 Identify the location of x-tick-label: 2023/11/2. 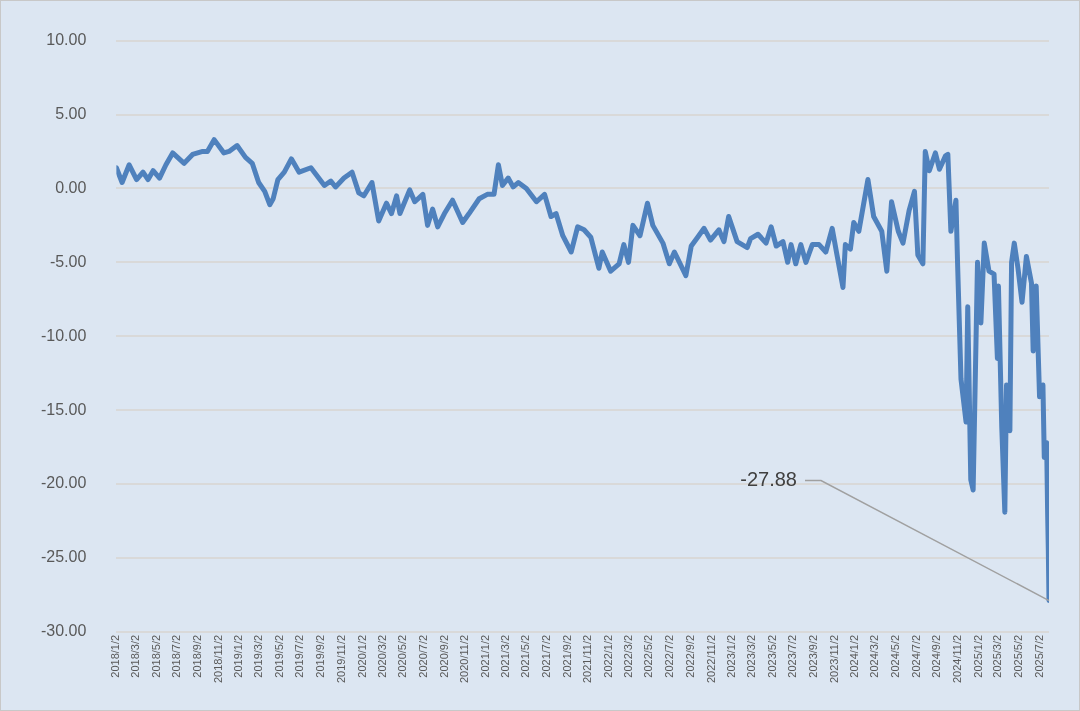
(833, 659).